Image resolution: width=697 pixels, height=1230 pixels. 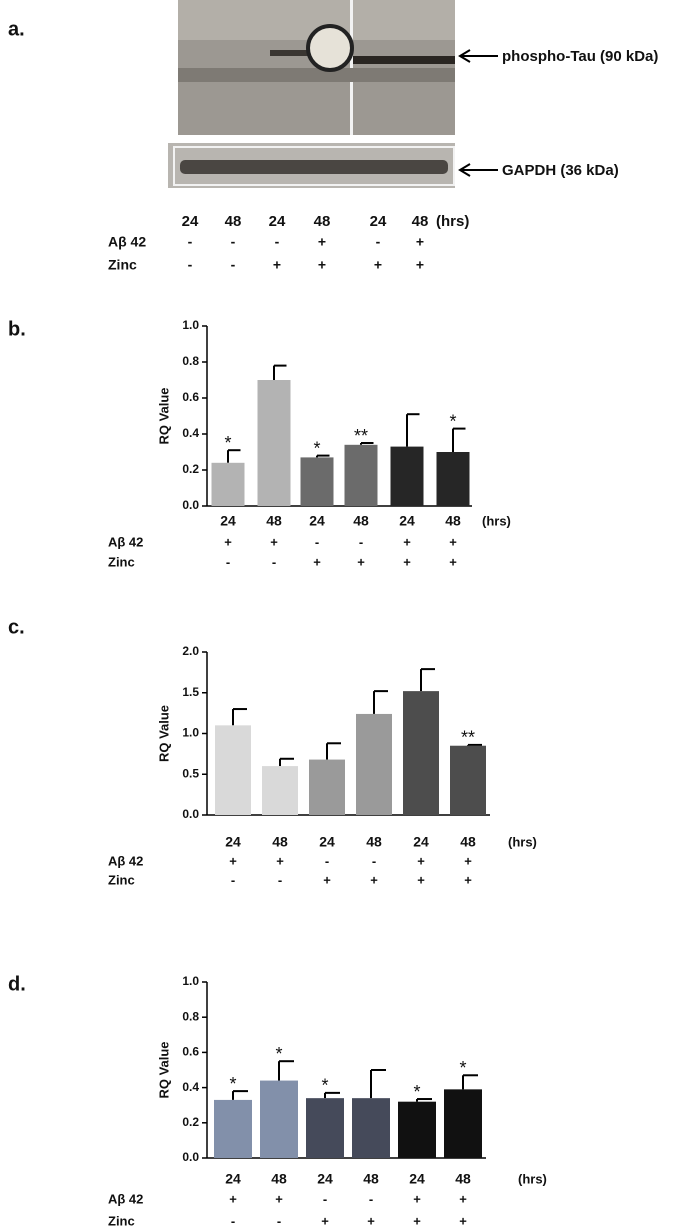 What do you see at coordinates (316, 75) in the screenshot?
I see `blot-bg-band` at bounding box center [316, 75].